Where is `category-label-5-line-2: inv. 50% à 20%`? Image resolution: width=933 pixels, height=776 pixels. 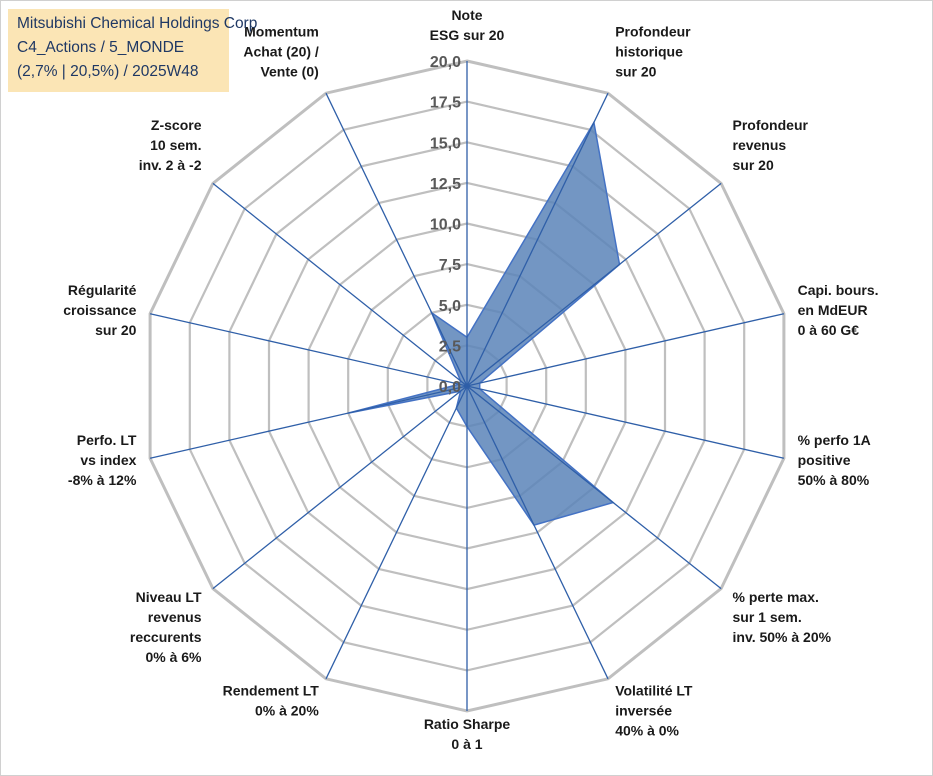
category-label-5-line-2: inv. 50% à 20% is located at coordinates (782, 637).